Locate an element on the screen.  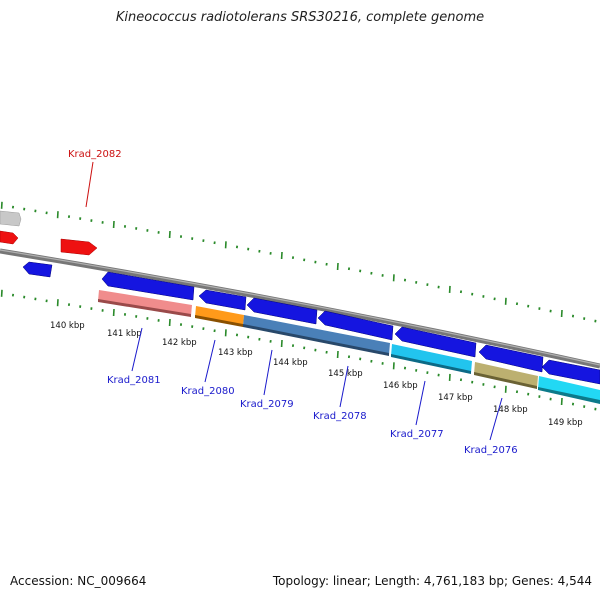
gene-krad-2081 is located at coordinates (148, 286).